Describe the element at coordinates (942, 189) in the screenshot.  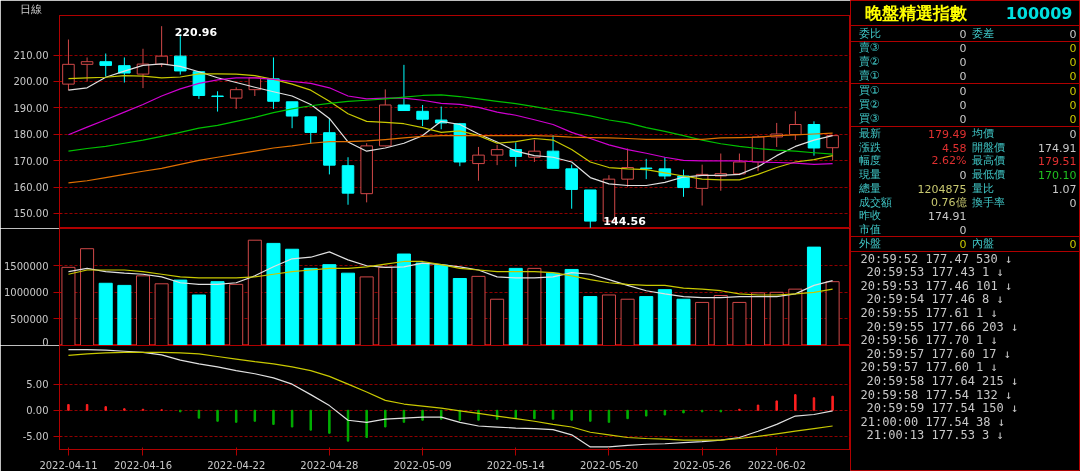
I see `text: 1204875` at that location.